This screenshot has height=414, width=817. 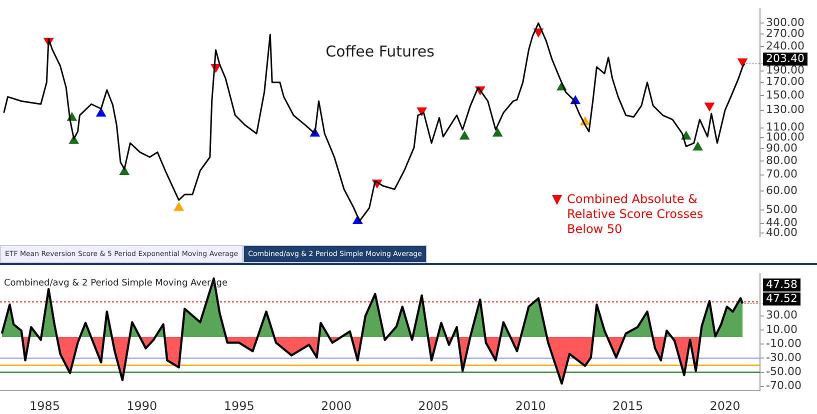 I want to click on y-tick-label: -50.00, so click(x=784, y=371).